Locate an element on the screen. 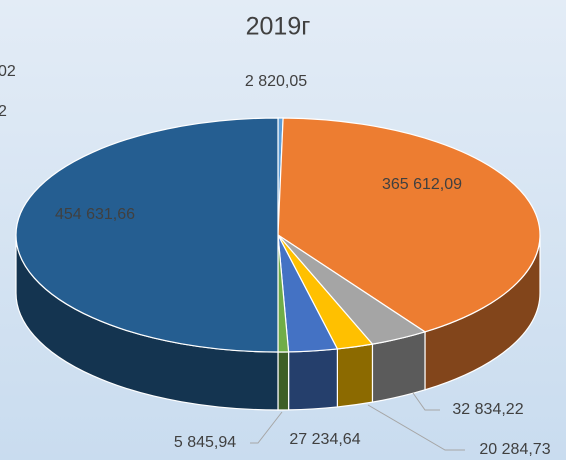 The height and width of the screenshot is (460, 566). clipped-label: 02 is located at coordinates (8, 71).